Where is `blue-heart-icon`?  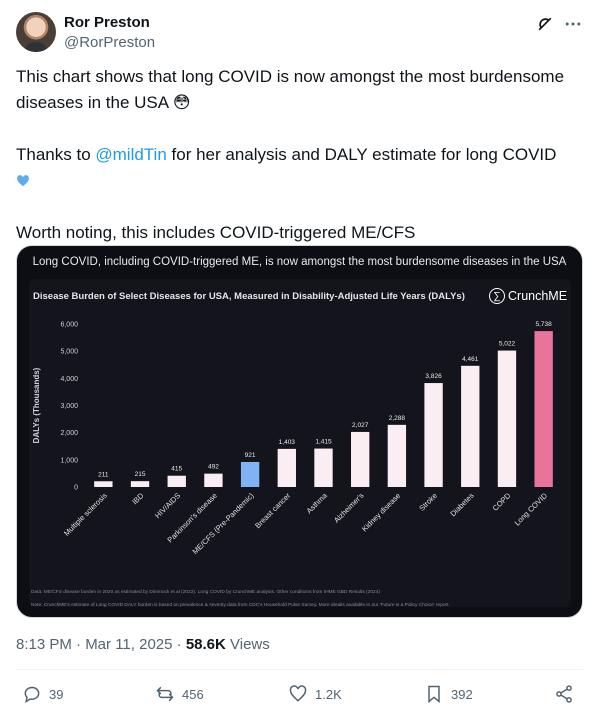
blue-heart-icon is located at coordinates (23, 181).